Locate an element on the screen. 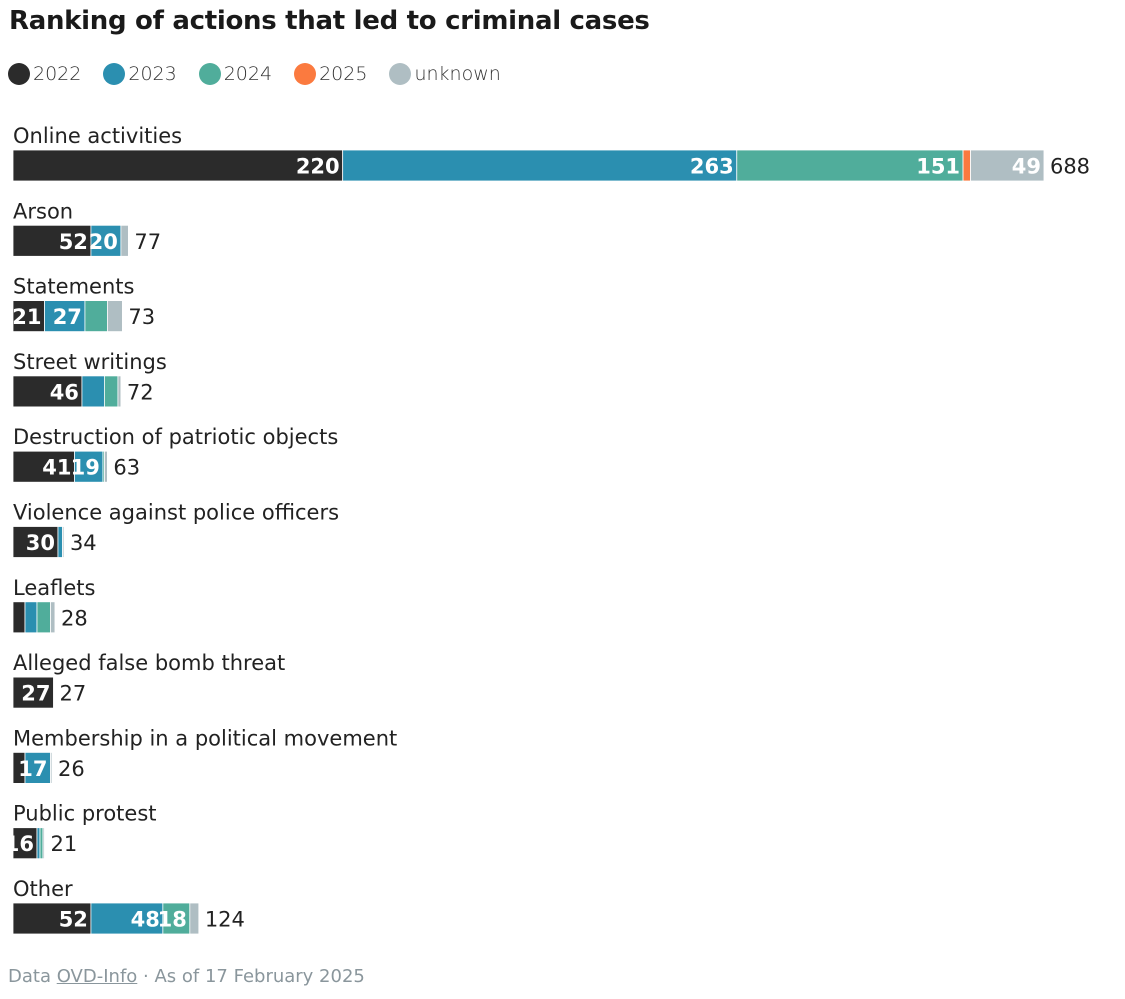  legend-label: 2025 is located at coordinates (343, 74).